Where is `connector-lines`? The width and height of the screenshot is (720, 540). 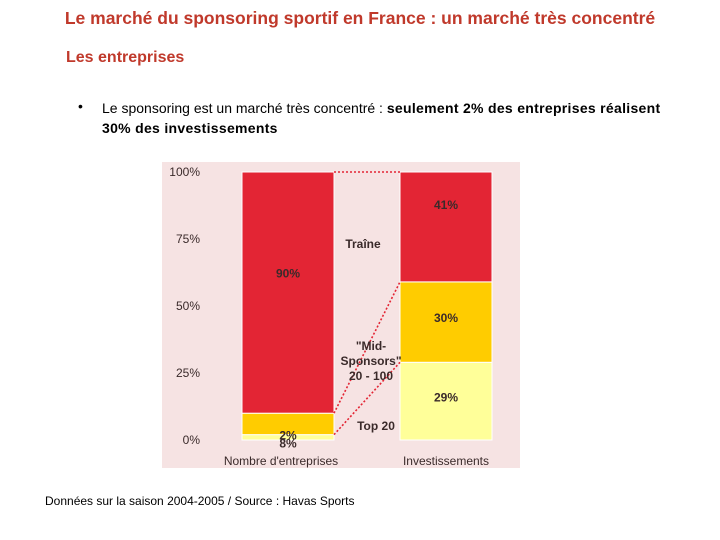 connector-lines is located at coordinates (367, 303).